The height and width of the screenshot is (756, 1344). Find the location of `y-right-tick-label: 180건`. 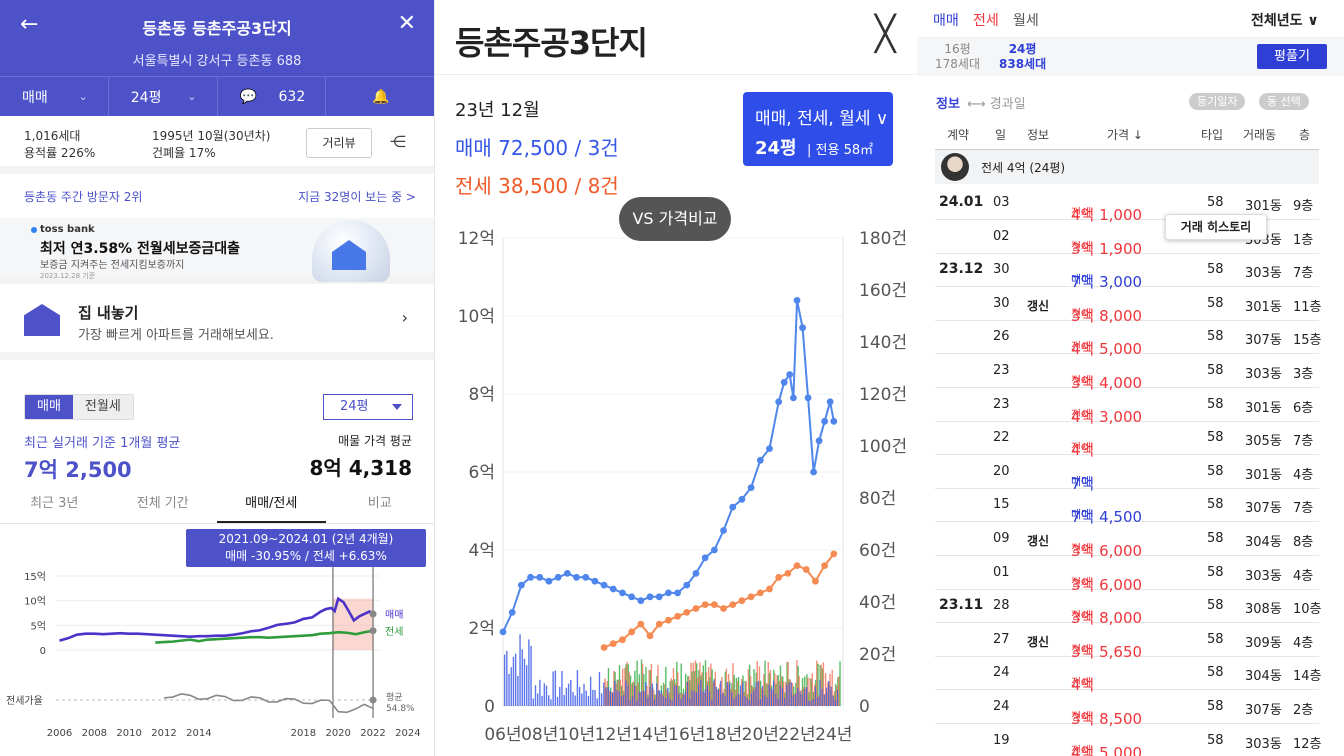

y-right-tick-label: 180건 is located at coordinates (883, 239).